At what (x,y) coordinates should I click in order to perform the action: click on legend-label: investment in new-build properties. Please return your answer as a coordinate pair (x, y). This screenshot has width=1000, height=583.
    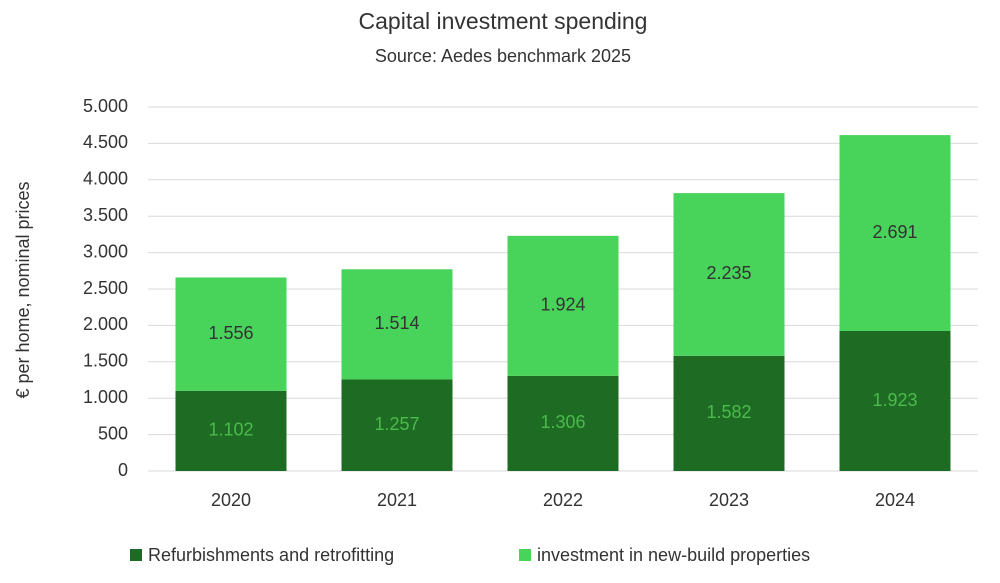
    Looking at the image, I should click on (673, 555).